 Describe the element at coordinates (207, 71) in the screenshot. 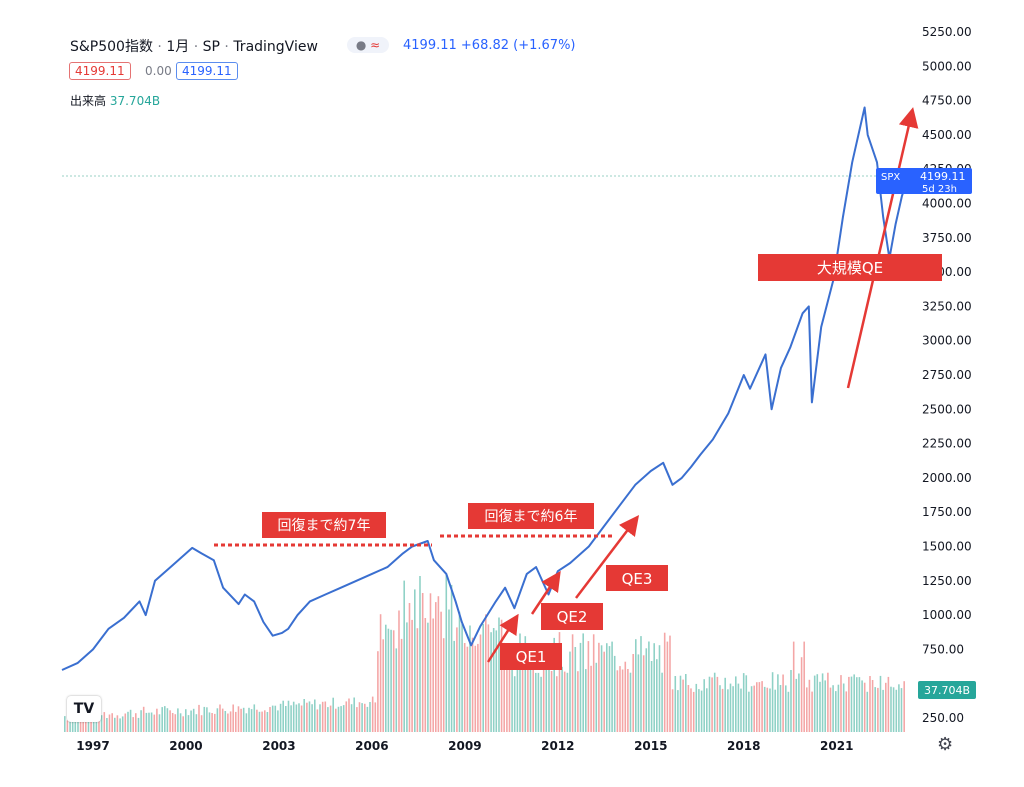

I see `buy-price-box: 4199.11` at that location.